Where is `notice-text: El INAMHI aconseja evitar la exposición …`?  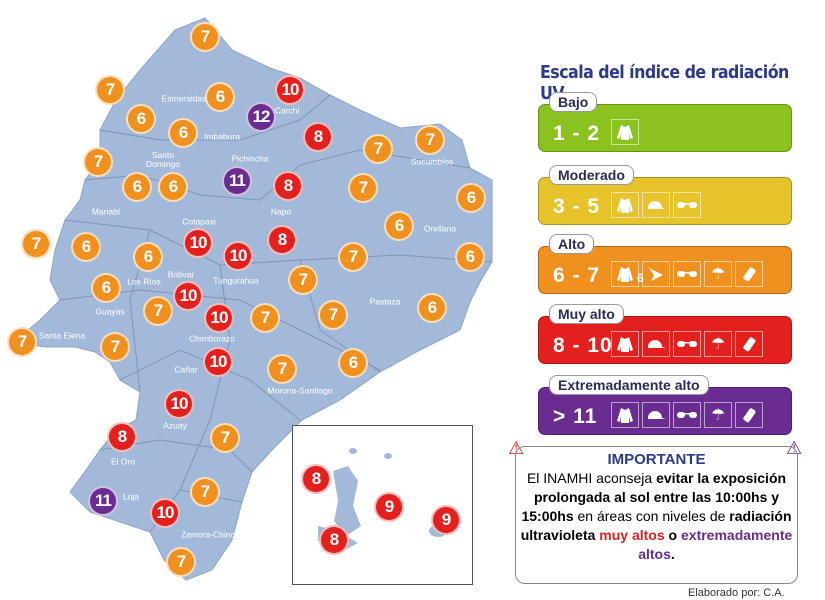
notice-text: El INAMHI aconseja evitar la exposición … is located at coordinates (656, 516).